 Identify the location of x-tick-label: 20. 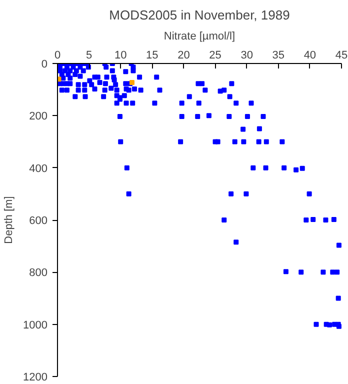
(184, 56).